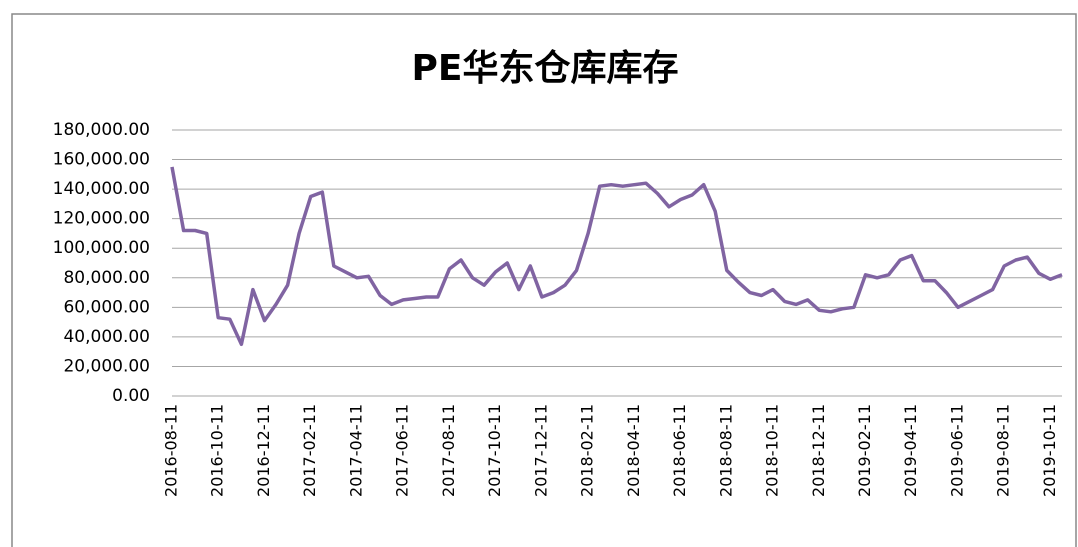 This screenshot has height=547, width=1078. What do you see at coordinates (587, 450) in the screenshot?
I see `x-tick-label: 2018-02-11` at bounding box center [587, 450].